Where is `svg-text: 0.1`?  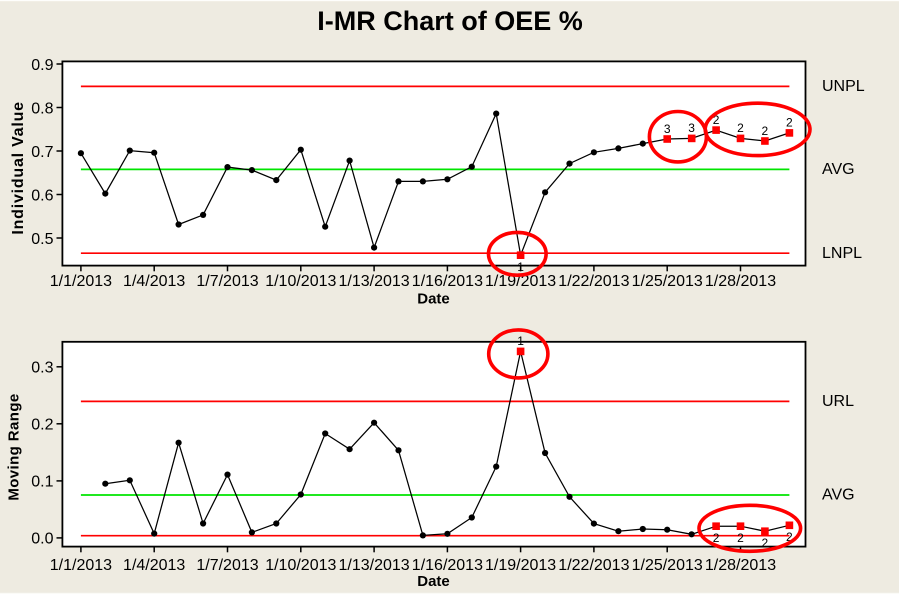 svg-text: 0.1 is located at coordinates (42, 482).